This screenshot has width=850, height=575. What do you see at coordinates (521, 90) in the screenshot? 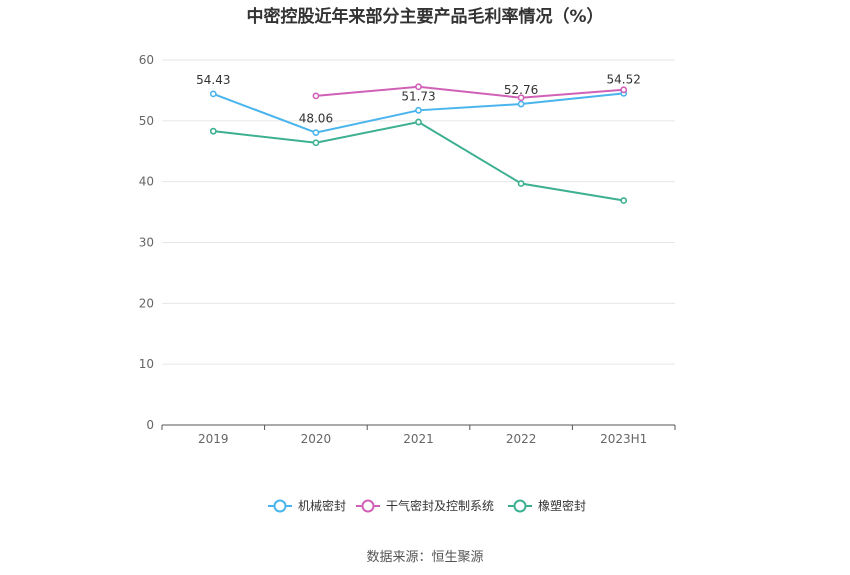
I see `data-label: 52.76` at bounding box center [521, 90].